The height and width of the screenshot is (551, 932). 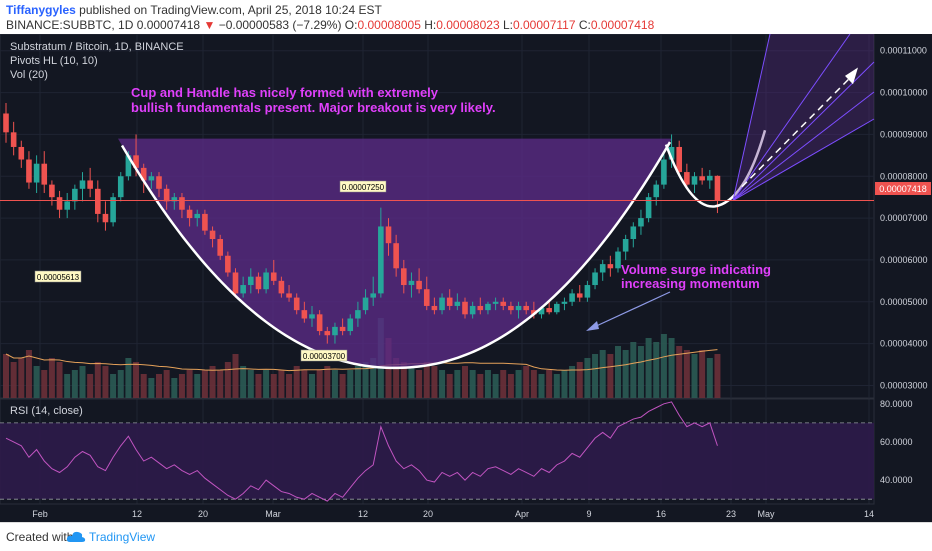 What do you see at coordinates (896, 480) in the screenshot?
I see `rsi-tick-label: 40.0000` at bounding box center [896, 480].